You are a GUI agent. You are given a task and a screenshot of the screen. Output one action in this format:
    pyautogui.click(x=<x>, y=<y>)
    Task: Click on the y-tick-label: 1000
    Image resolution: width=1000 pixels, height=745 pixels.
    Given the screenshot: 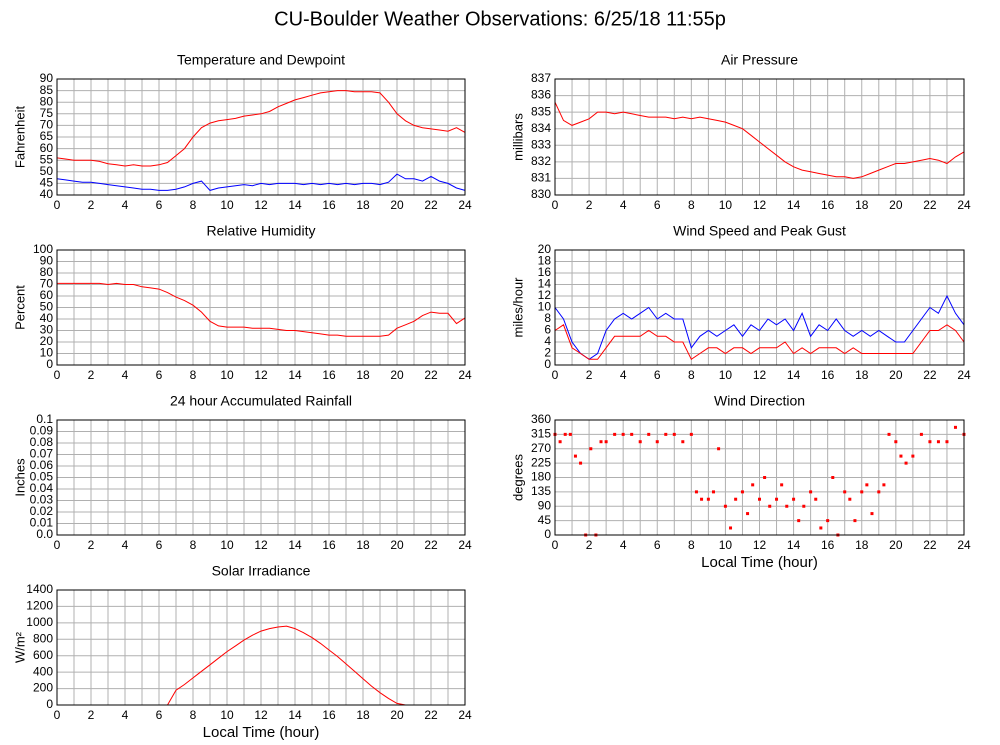 What is the action you would take?
    pyautogui.click(x=39, y=622)
    